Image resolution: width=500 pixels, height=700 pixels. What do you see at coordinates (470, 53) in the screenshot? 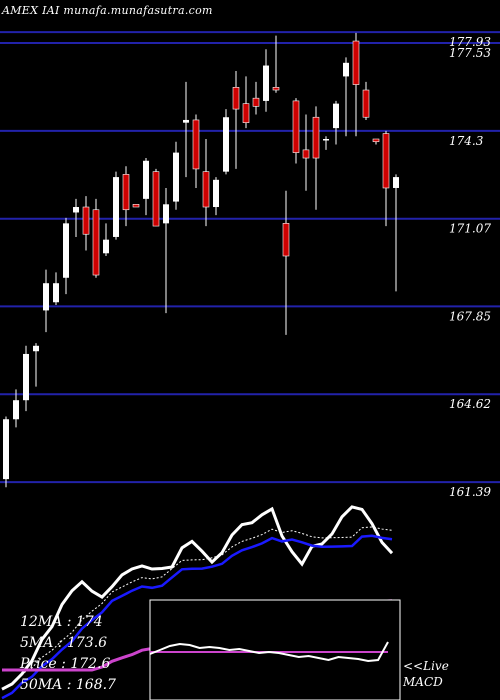
I see `price-level-label: 177.53` at bounding box center [470, 53].